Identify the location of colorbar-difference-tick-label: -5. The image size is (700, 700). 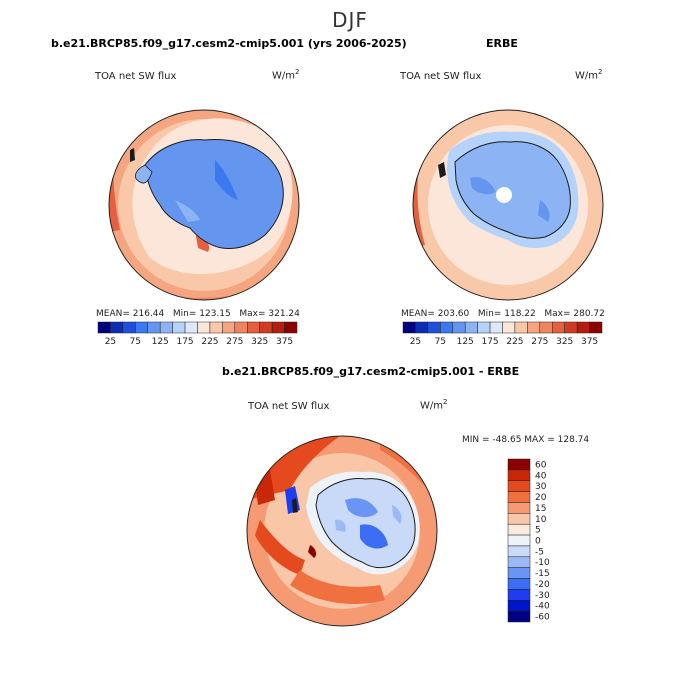
(539, 552).